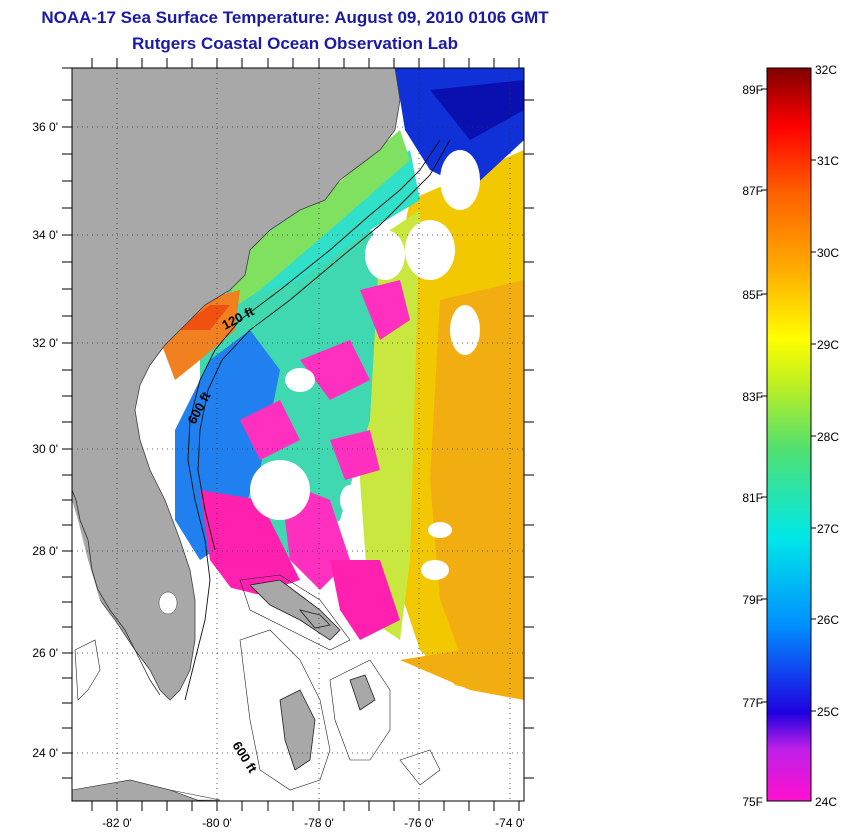 This screenshot has width=849, height=832. What do you see at coordinates (510, 823) in the screenshot?
I see `lon-label-74: -74 0'` at bounding box center [510, 823].